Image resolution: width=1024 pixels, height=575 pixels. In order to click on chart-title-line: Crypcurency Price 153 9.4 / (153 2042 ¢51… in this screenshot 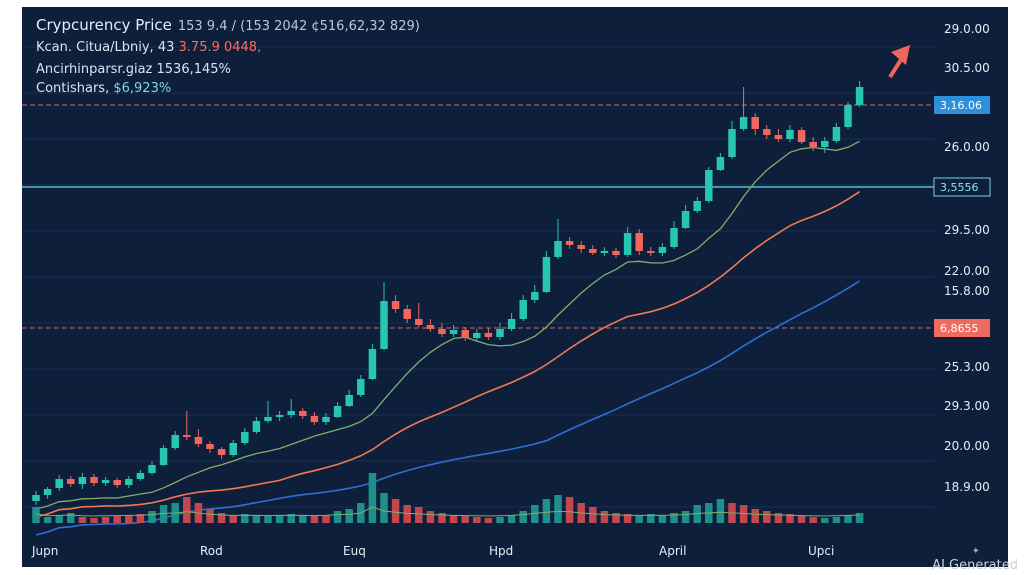, I will do `click(228, 25)`.